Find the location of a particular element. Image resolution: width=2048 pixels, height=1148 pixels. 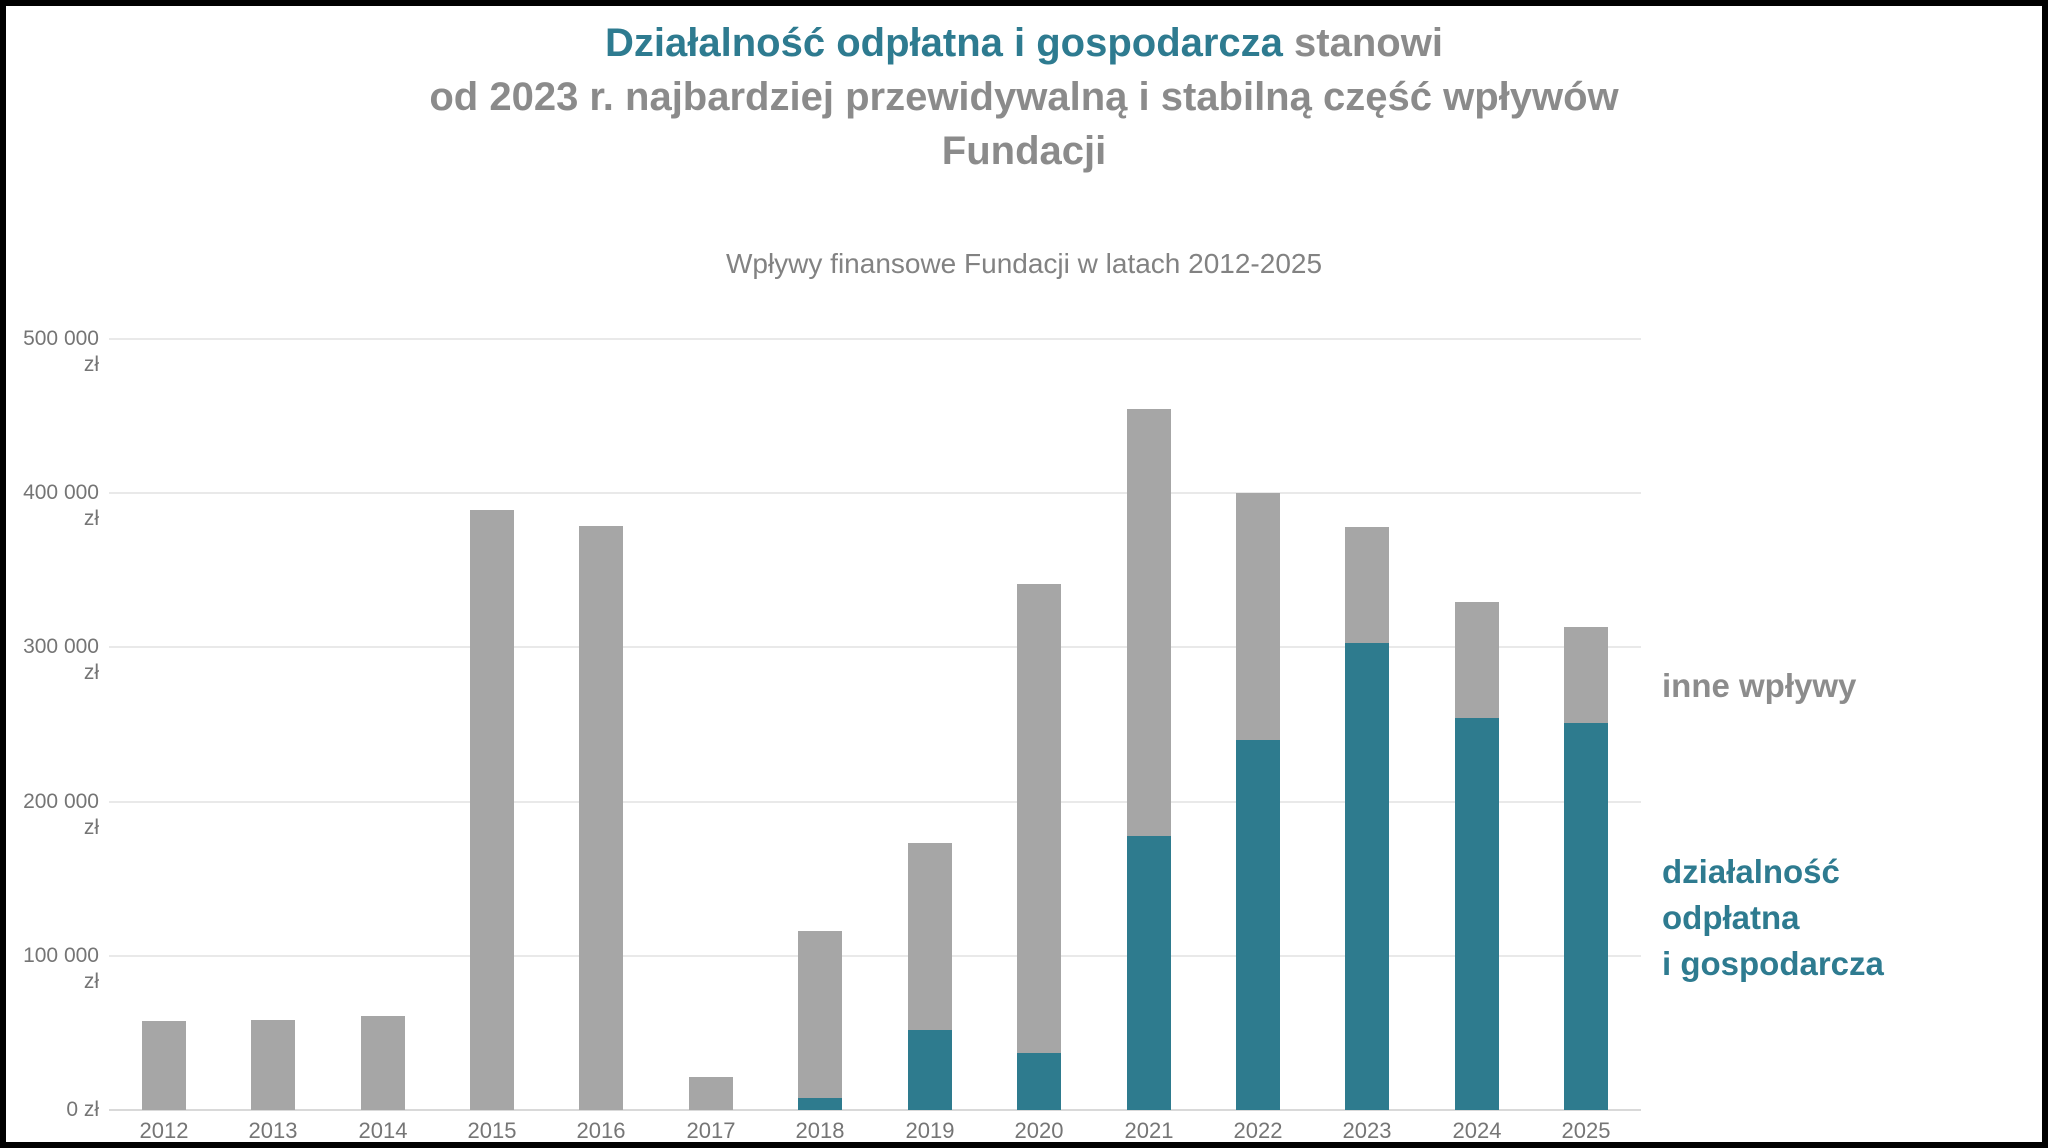

title-rest: stanowi is located at coordinates (1362, 43).